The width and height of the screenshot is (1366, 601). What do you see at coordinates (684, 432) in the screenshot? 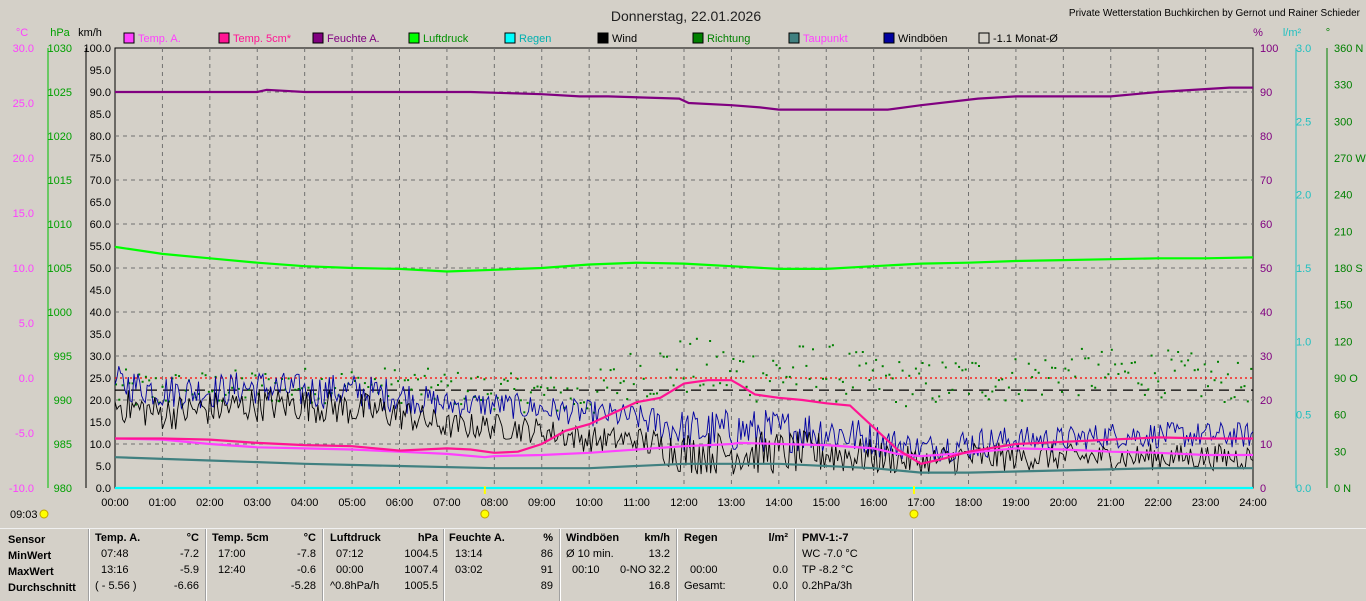
I see `series-wind` at bounding box center [684, 432].